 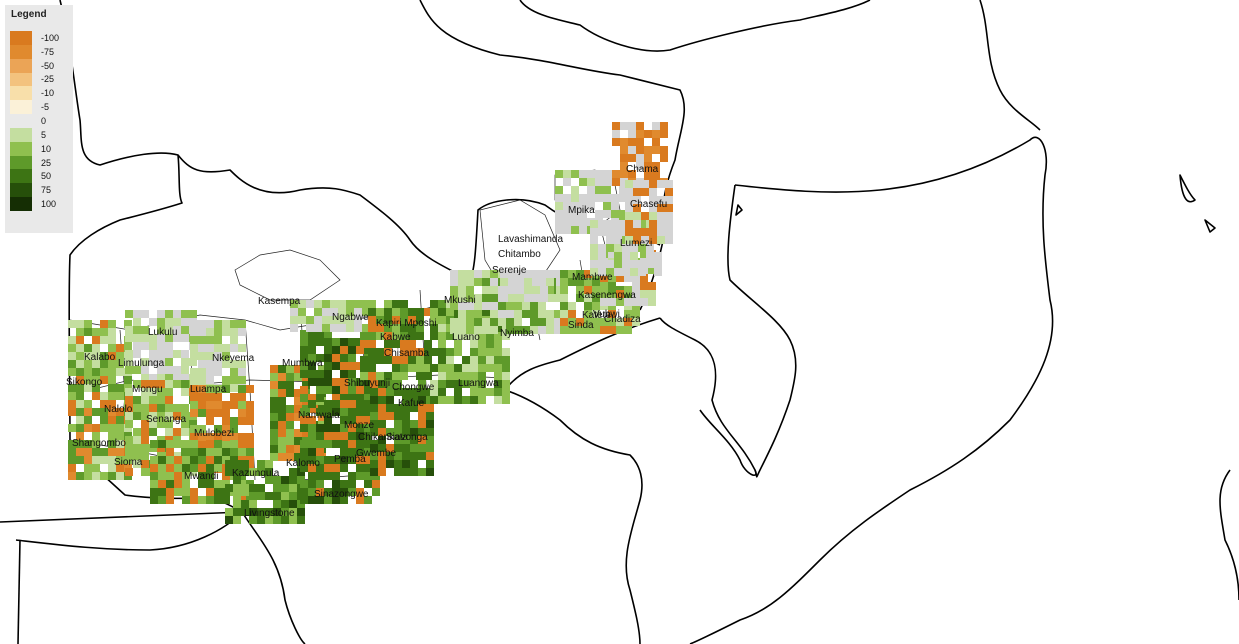 I want to click on place-label-mpika: Mpika, so click(x=581, y=210).